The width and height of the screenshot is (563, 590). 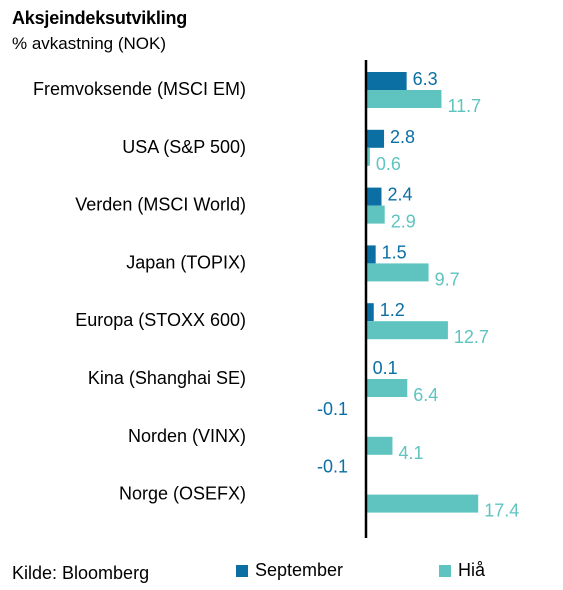 What do you see at coordinates (471, 337) in the screenshot?
I see `value-label-hi-europa-stoxx-600: 12.7` at bounding box center [471, 337].